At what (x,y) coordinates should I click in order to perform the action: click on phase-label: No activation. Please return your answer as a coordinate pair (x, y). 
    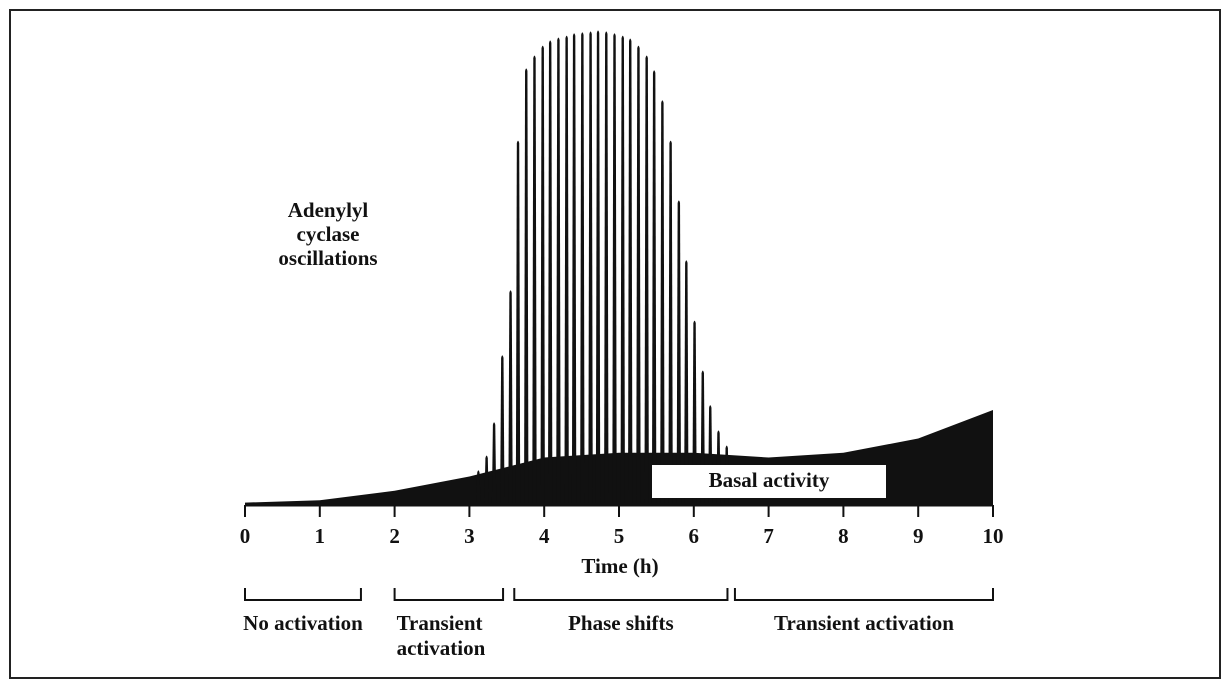
    Looking at the image, I should click on (303, 623).